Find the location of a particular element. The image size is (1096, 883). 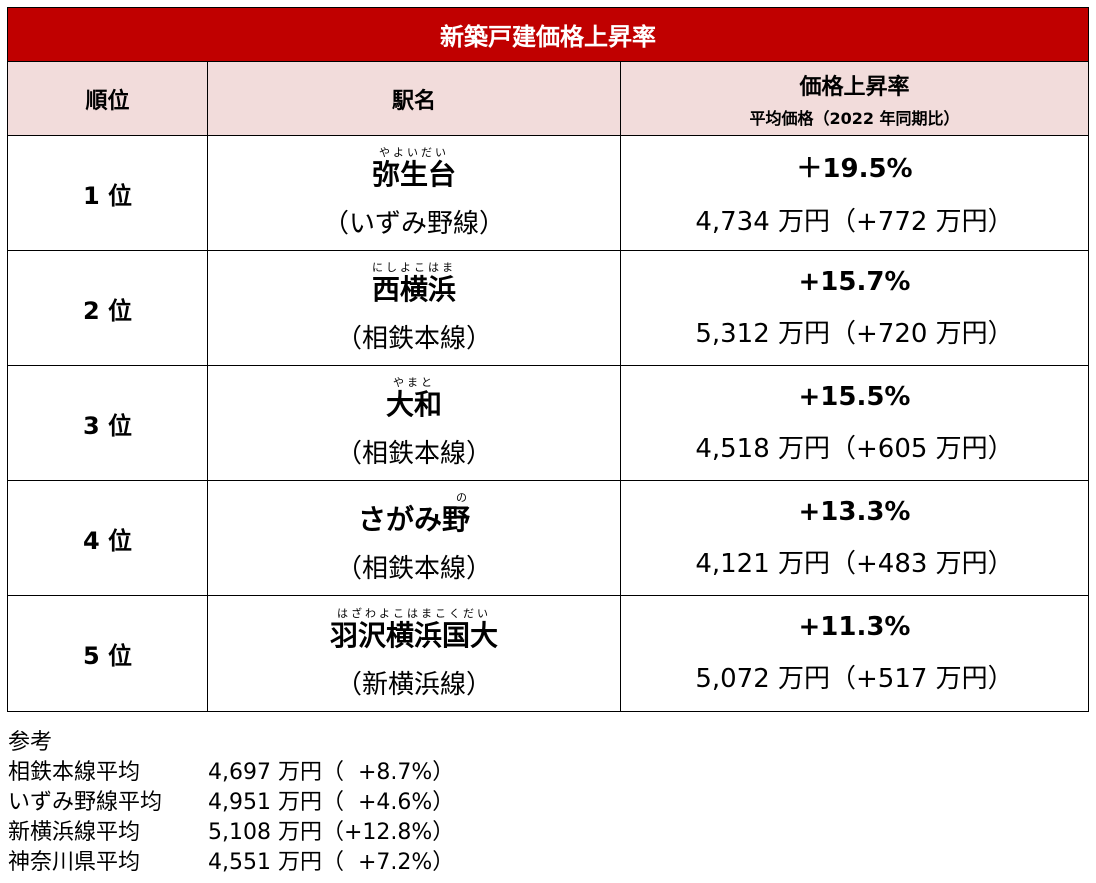

rank-label: 4 位 is located at coordinates (107, 540).